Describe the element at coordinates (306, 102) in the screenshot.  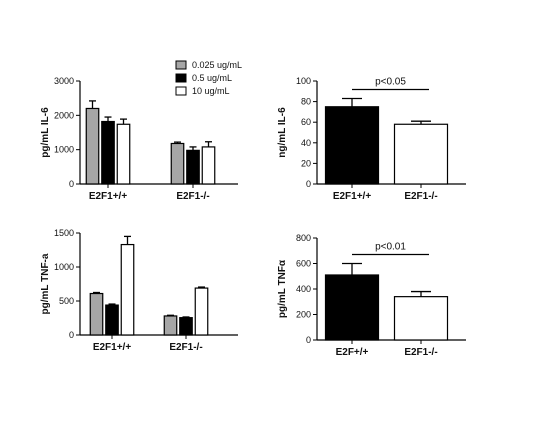
I see `y-tick-label: 80` at that location.